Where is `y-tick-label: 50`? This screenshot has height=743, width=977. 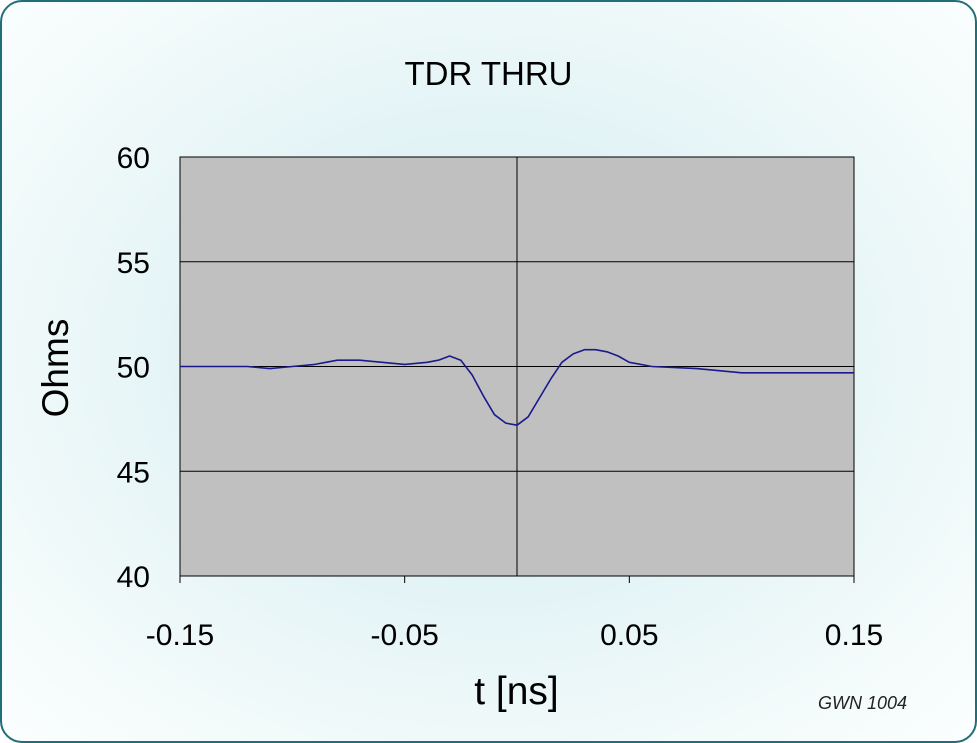
y-tick-label: 50 is located at coordinates (133, 368).